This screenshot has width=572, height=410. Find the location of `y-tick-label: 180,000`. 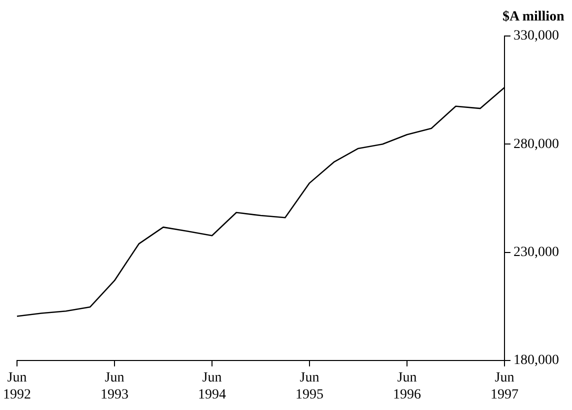

y-tick-label: 180,000 is located at coordinates (536, 360).